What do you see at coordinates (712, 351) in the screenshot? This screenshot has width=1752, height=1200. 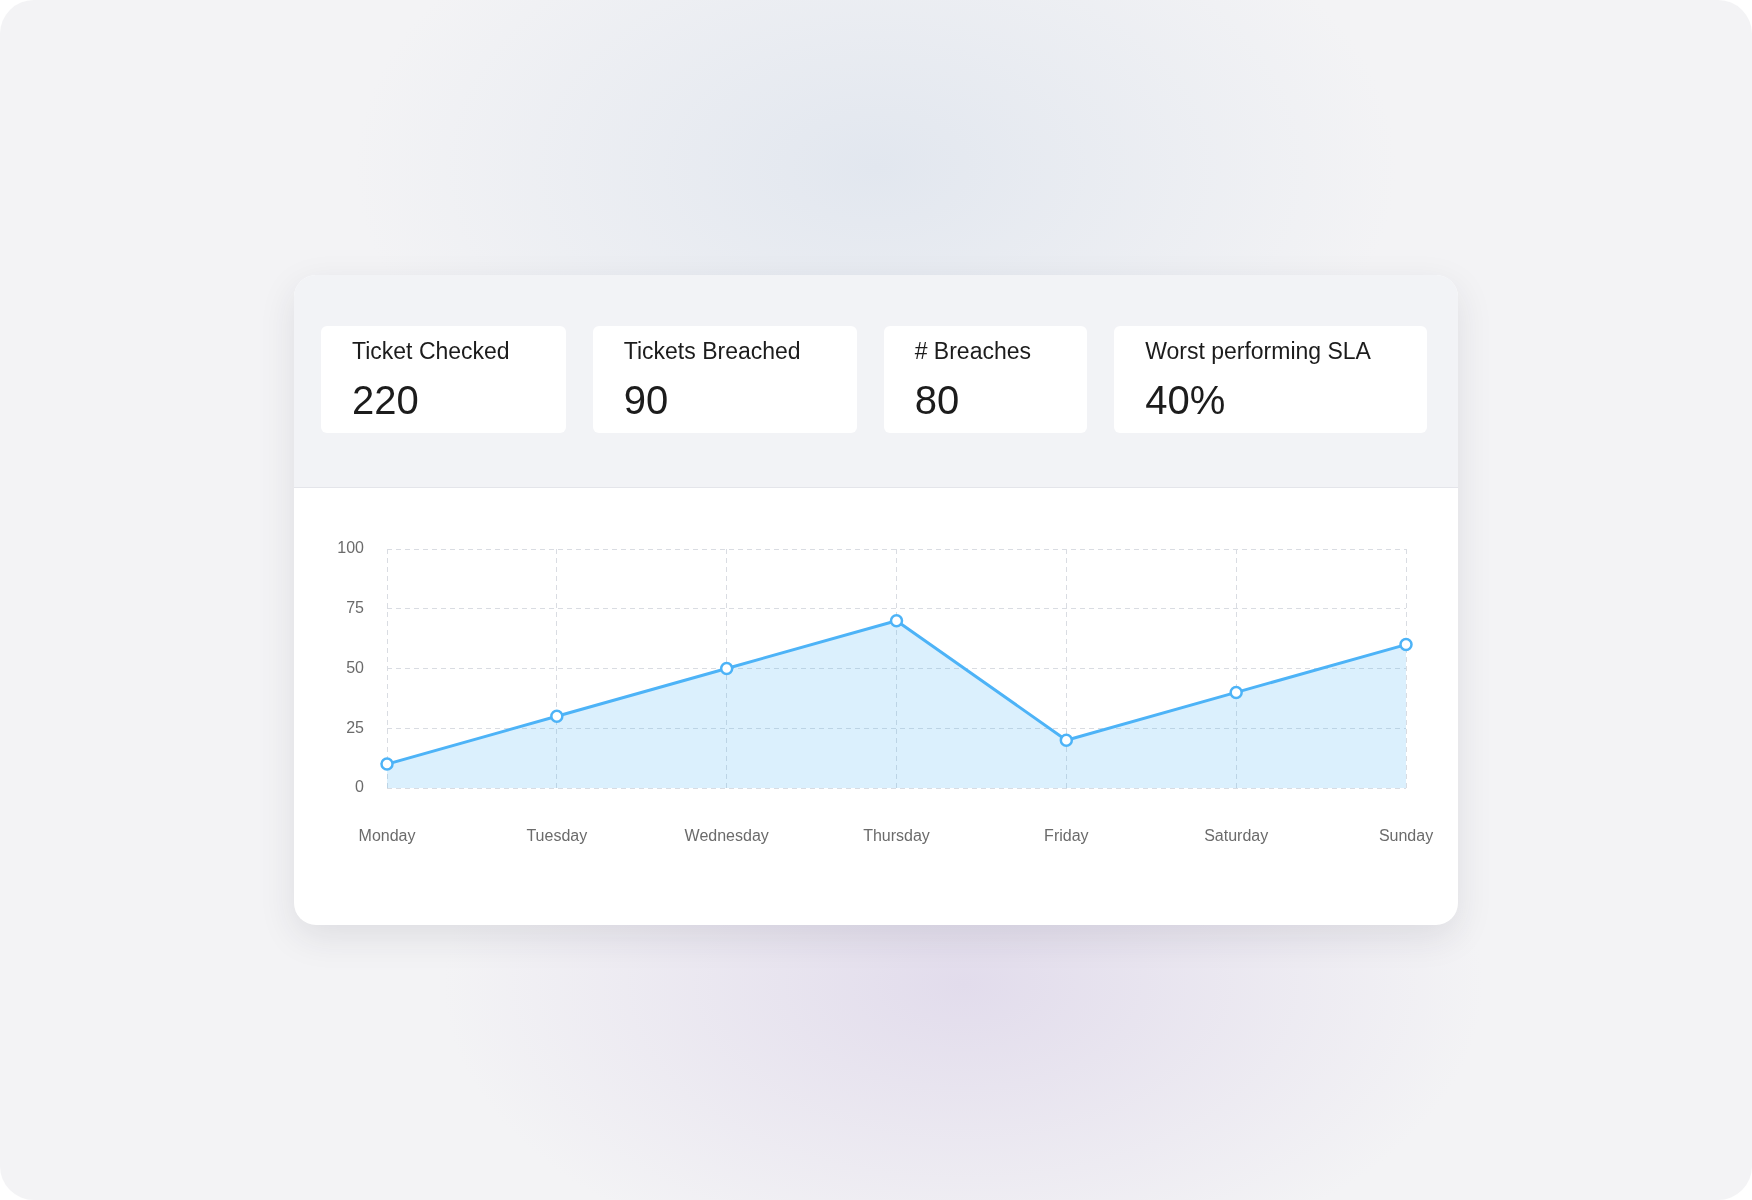 I see `text: Tickets Breached` at bounding box center [712, 351].